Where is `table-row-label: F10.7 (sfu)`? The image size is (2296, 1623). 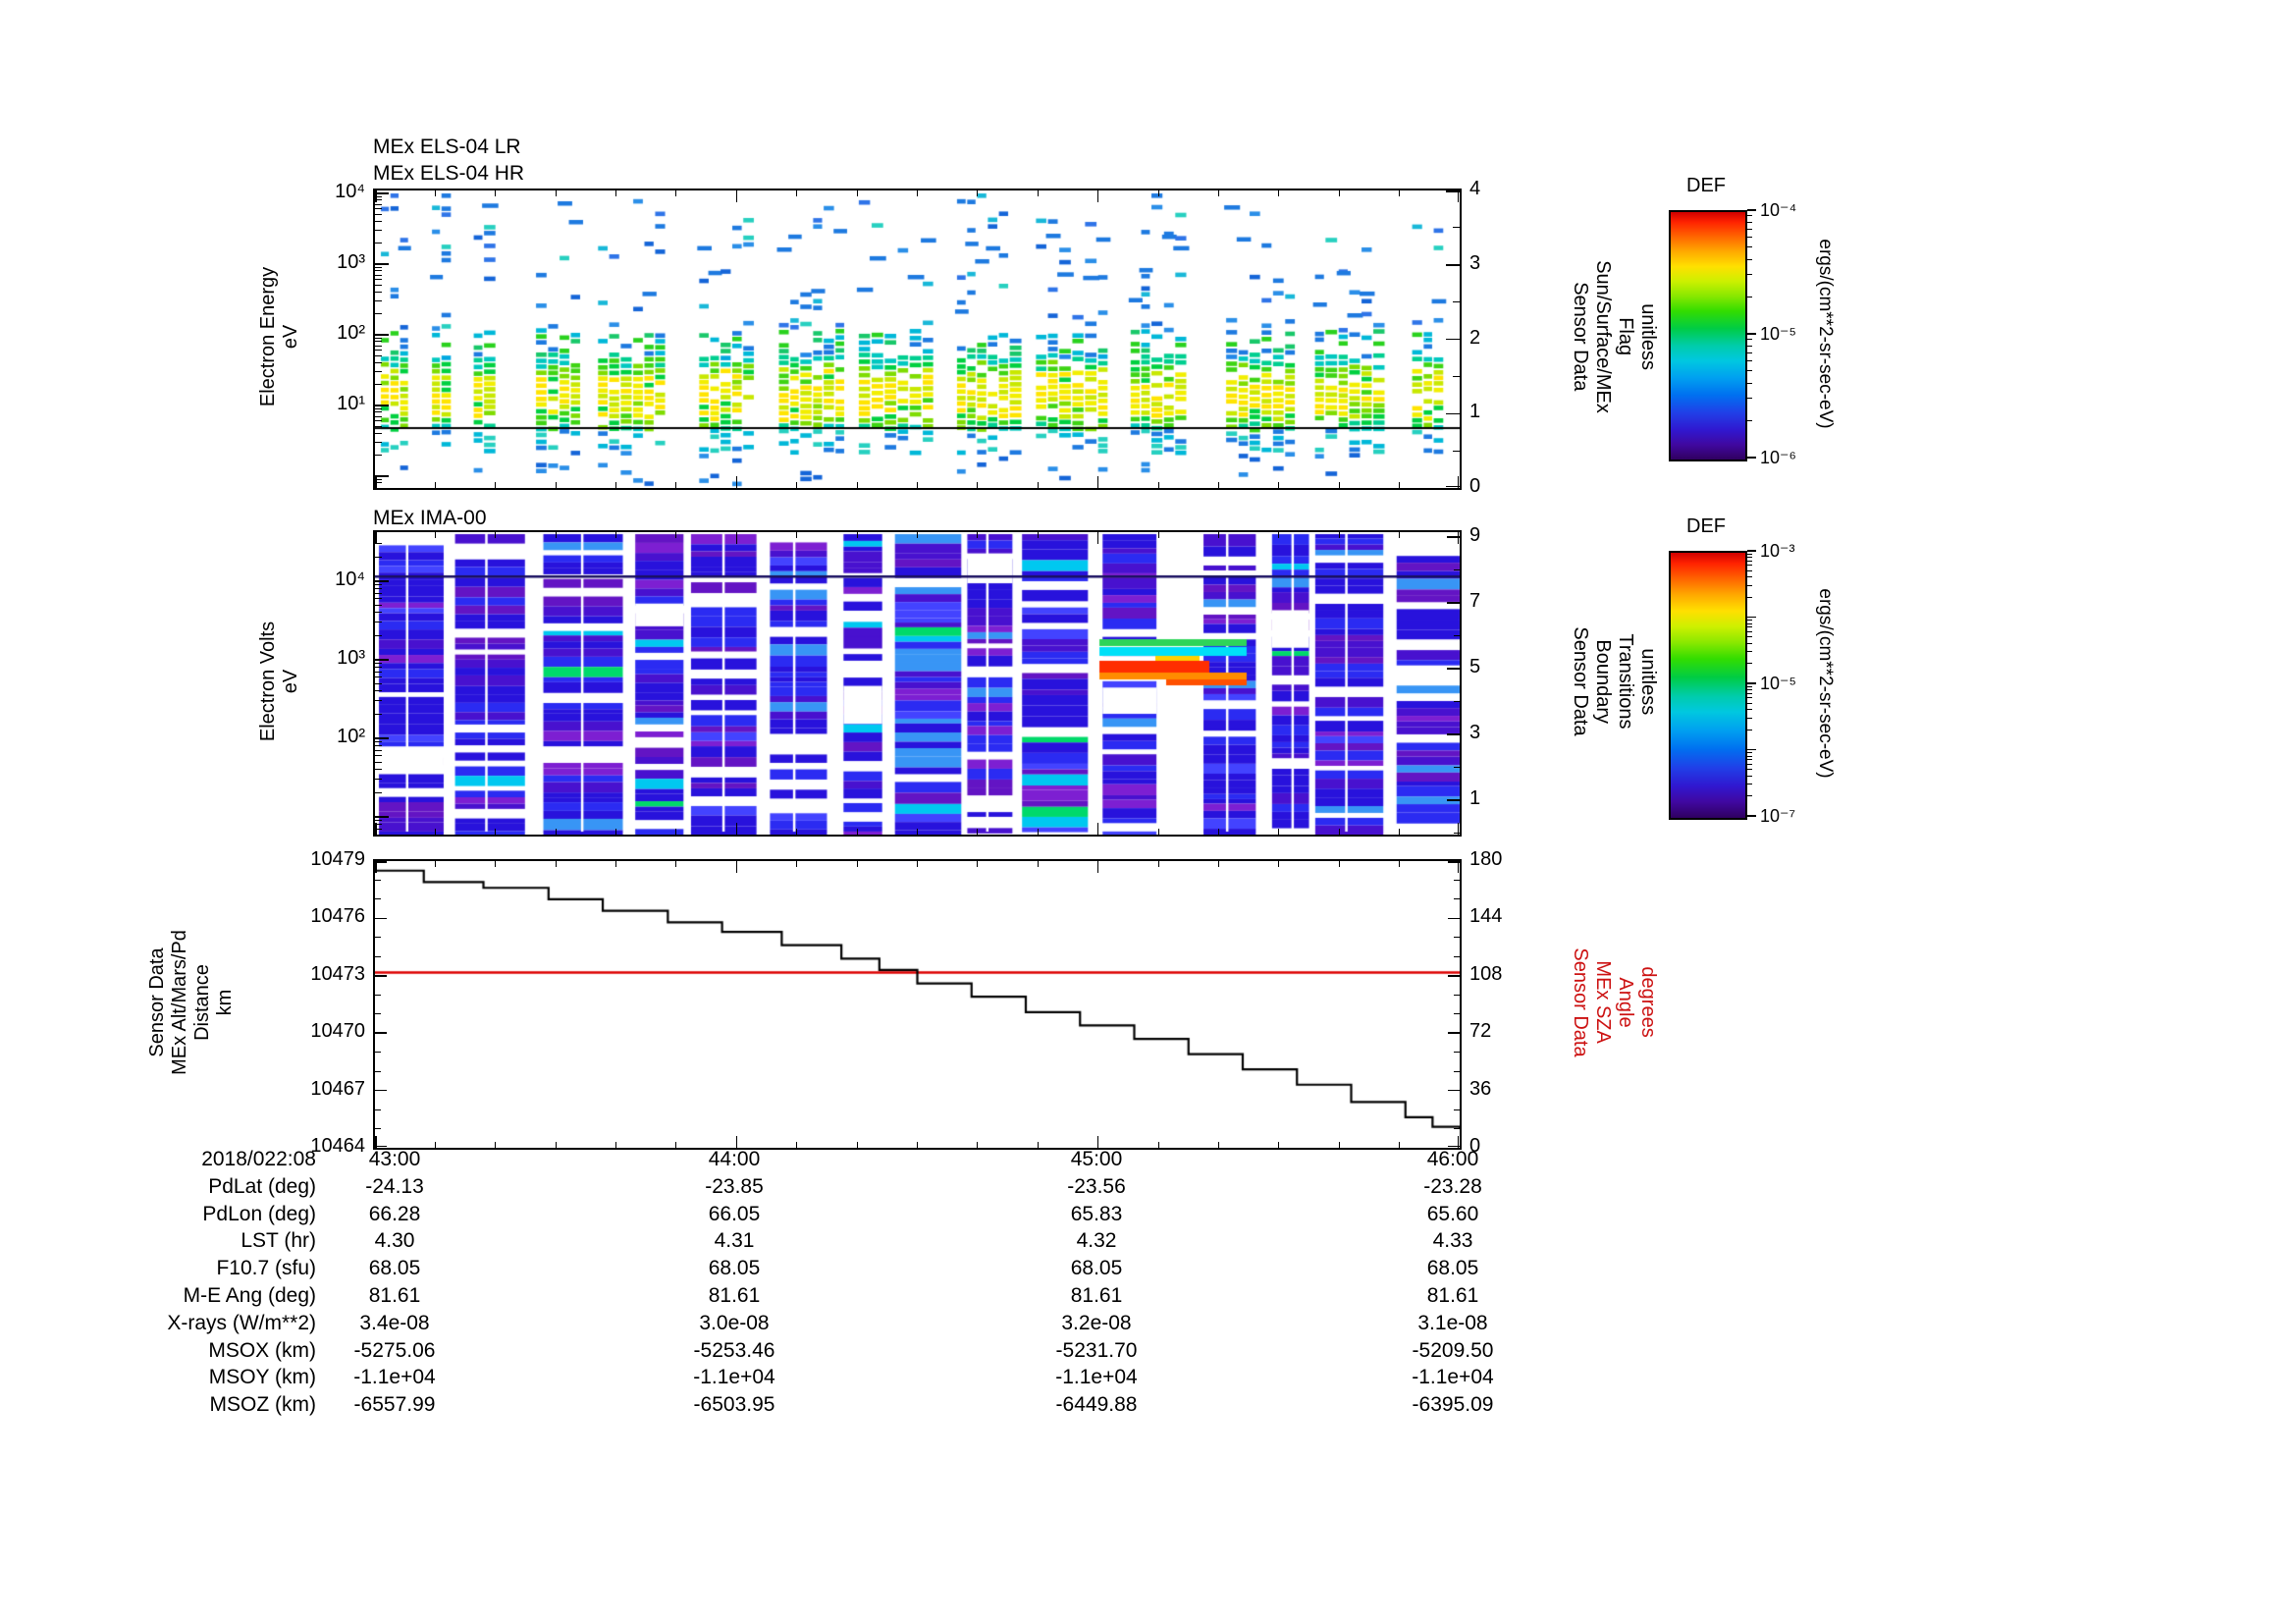
table-row-label: F10.7 (sfu) is located at coordinates (266, 1268).